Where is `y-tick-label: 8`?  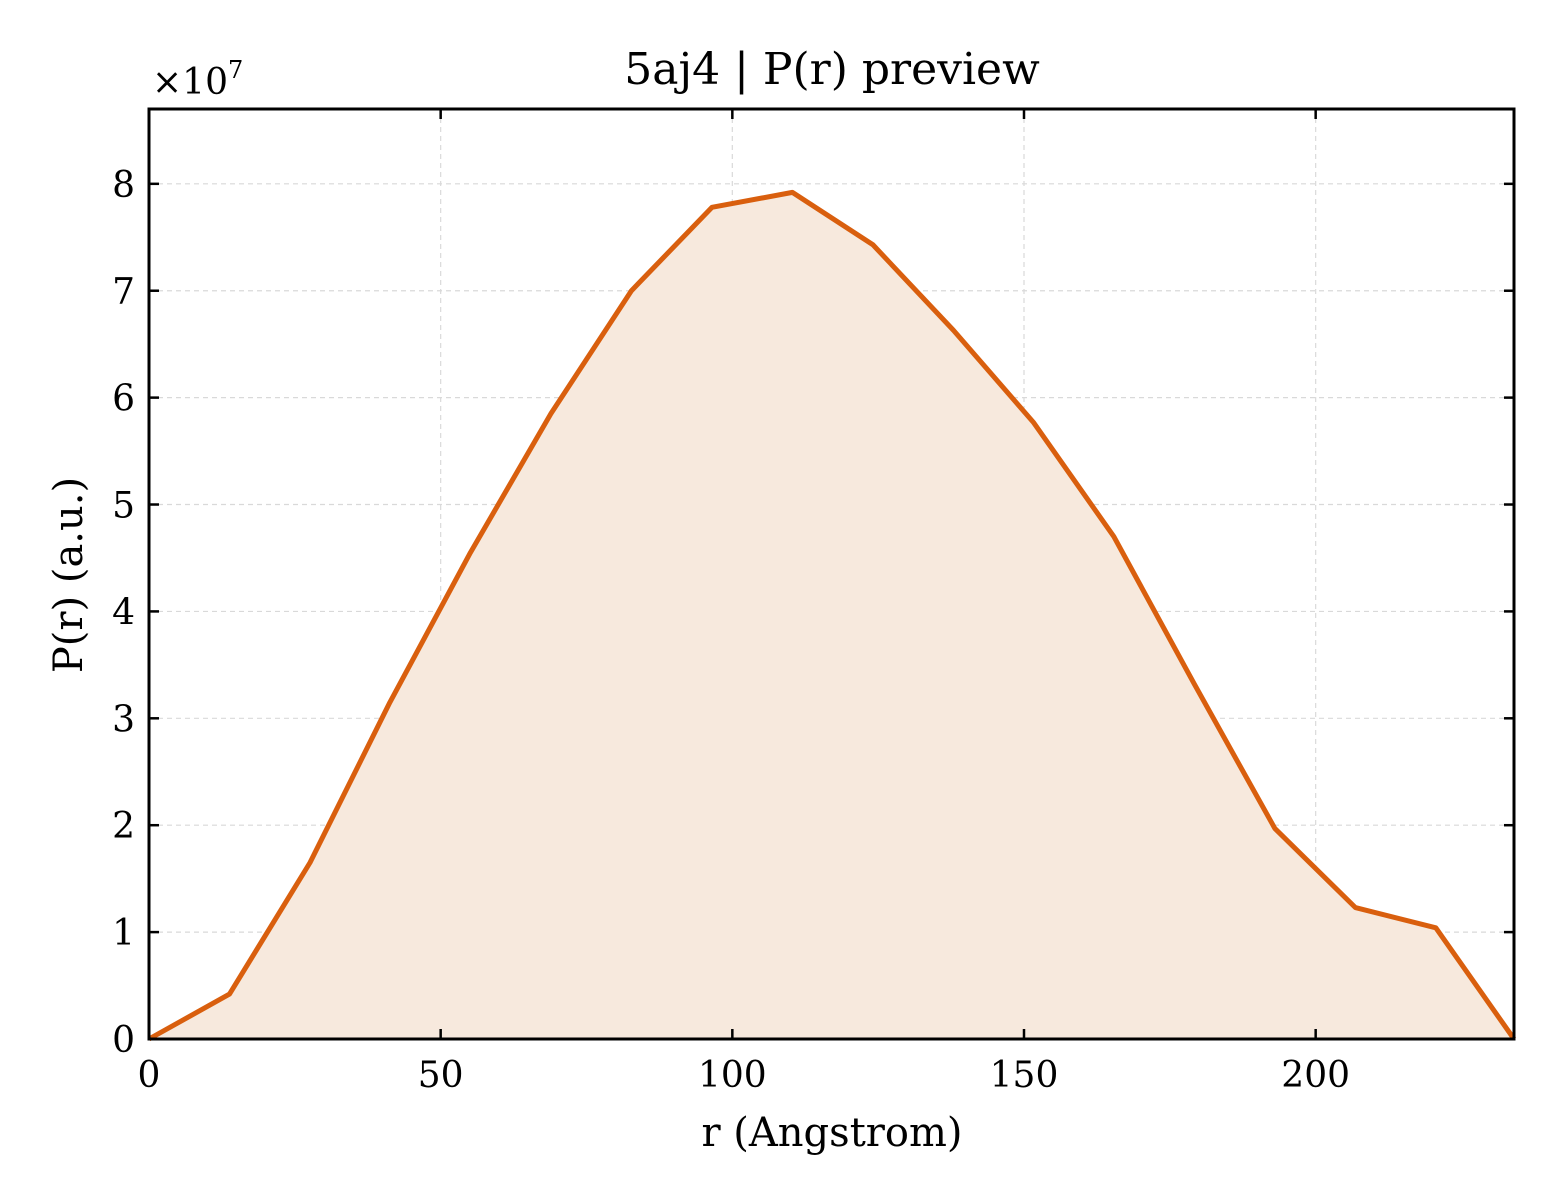 y-tick-label: 8 is located at coordinates (123, 185).